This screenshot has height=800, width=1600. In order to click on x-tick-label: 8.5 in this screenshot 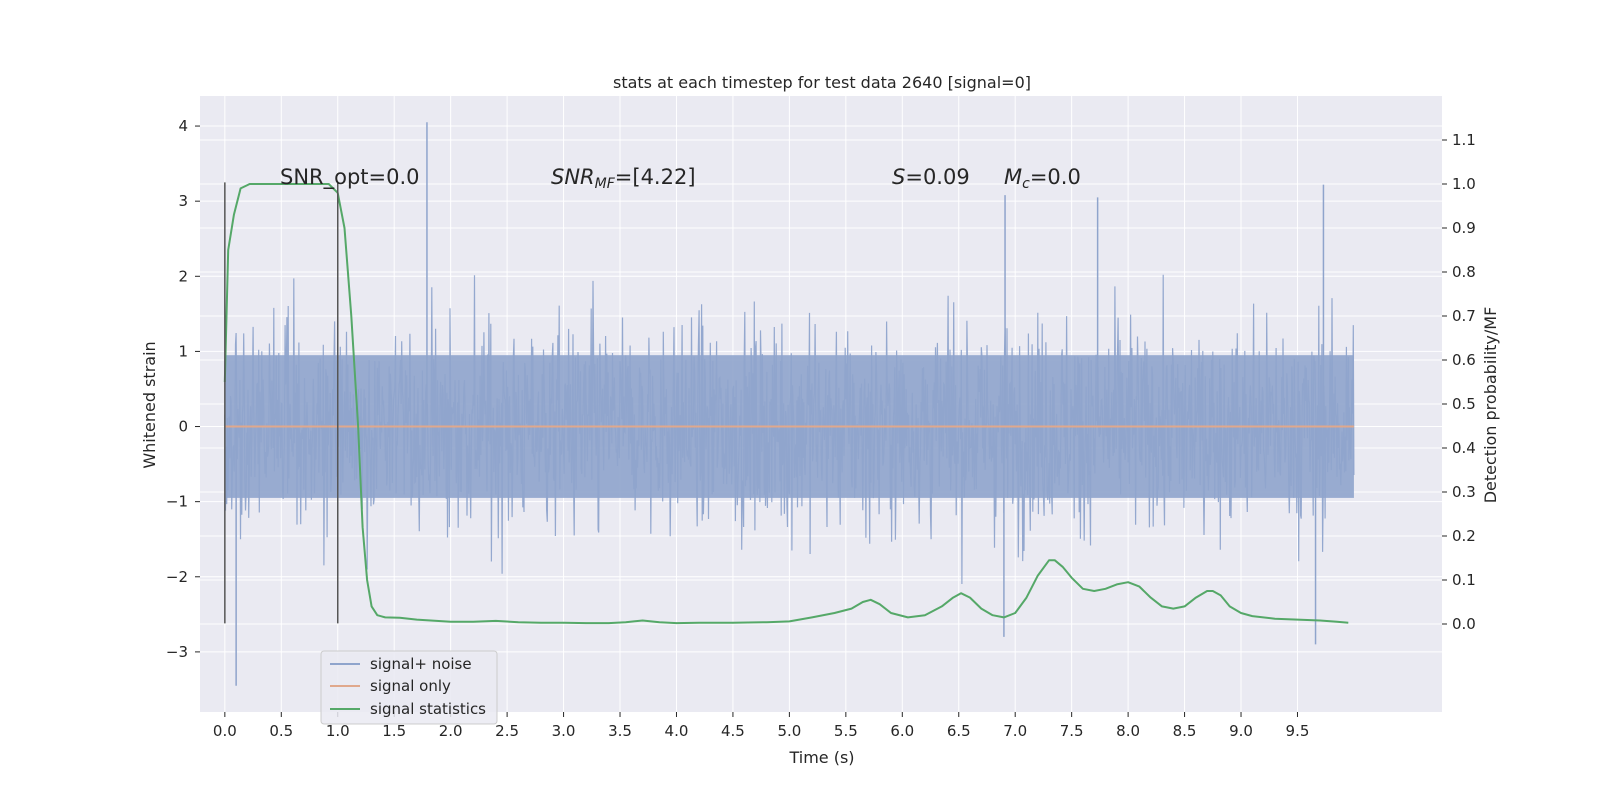, I will do `click(1185, 731)`.